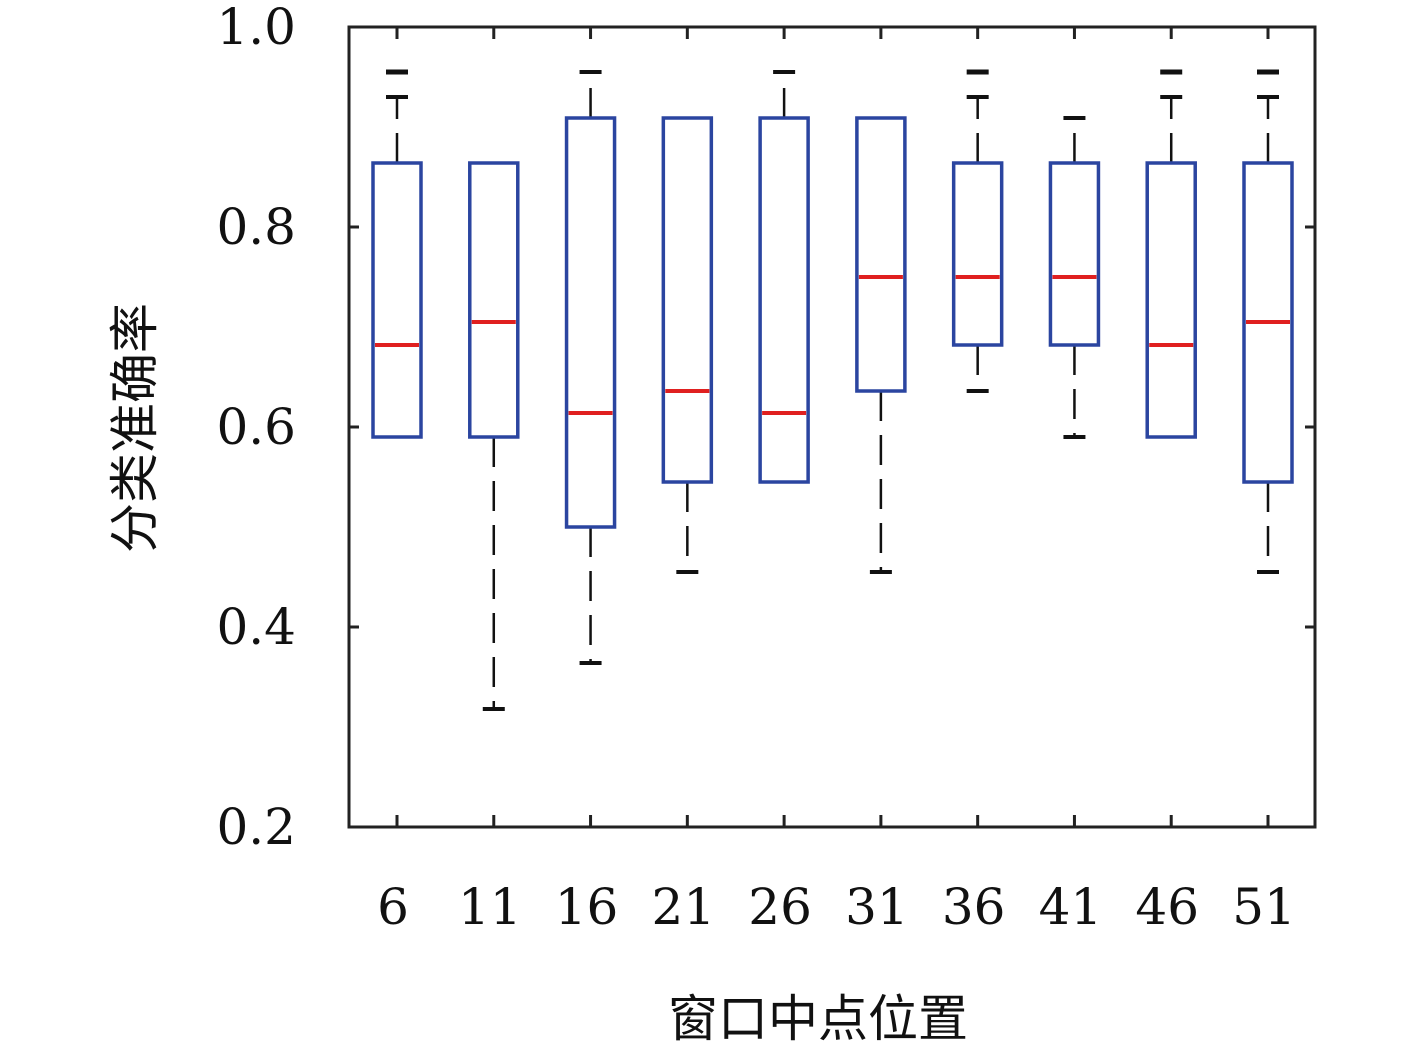  Describe the element at coordinates (684, 907) in the screenshot. I see `x-tick-label: 21` at that location.